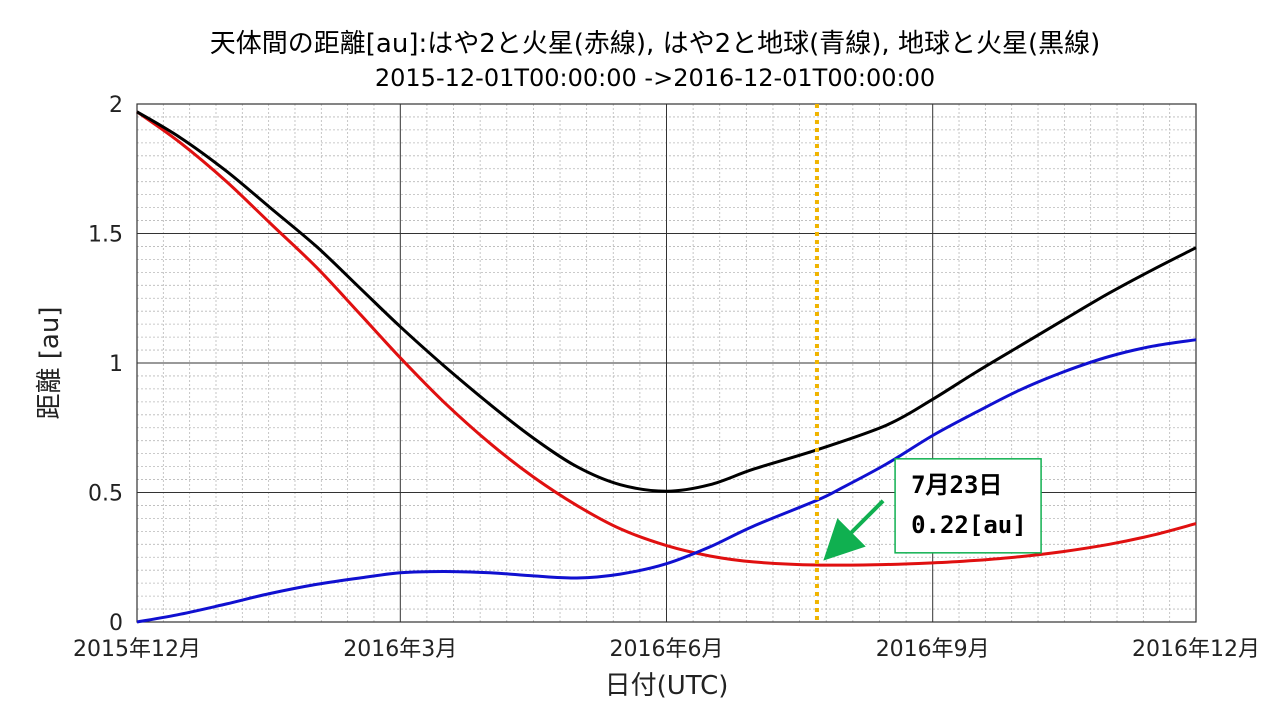  What do you see at coordinates (968, 506) in the screenshot?
I see `annotation-box` at bounding box center [968, 506].